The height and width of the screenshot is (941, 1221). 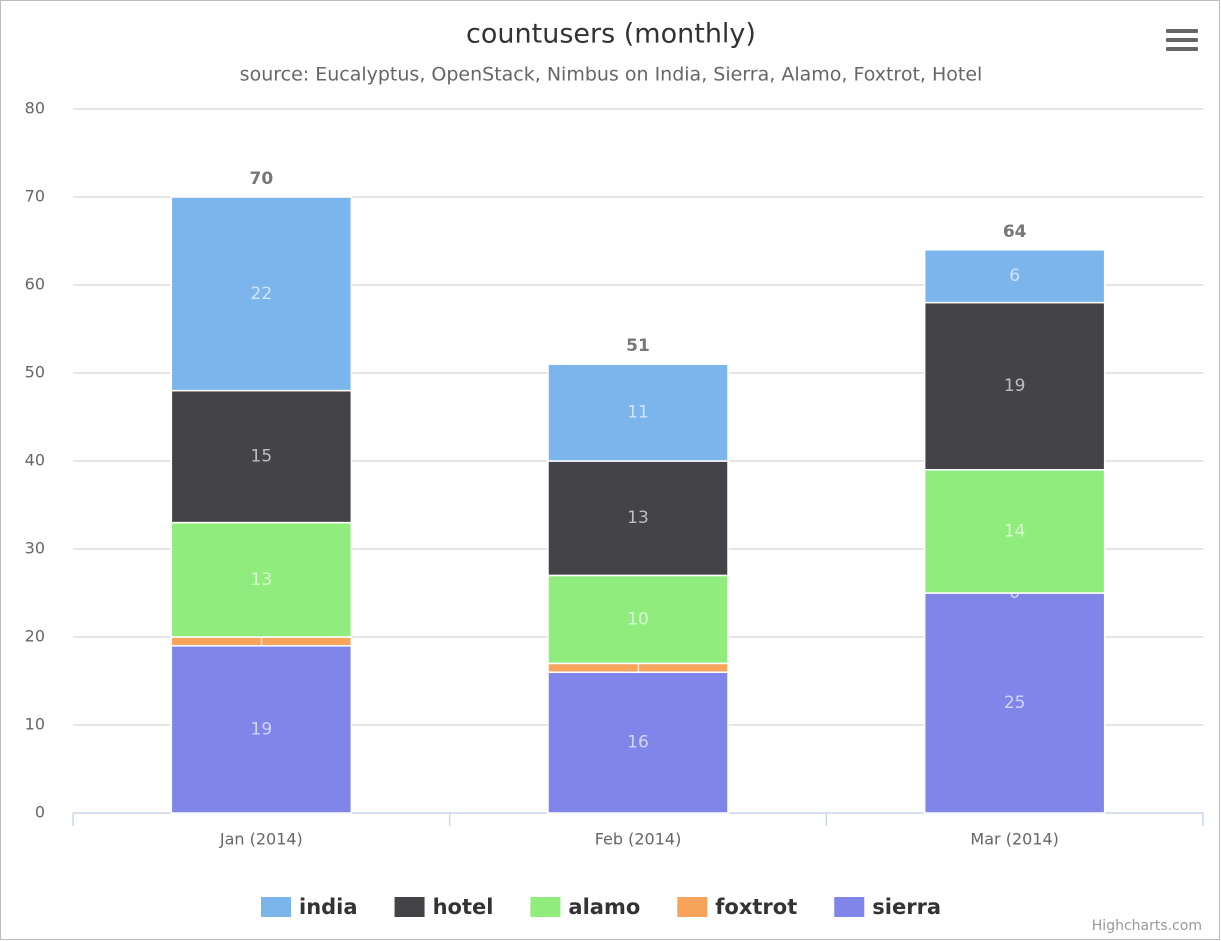 I want to click on data-label: 6, so click(x=1014, y=276).